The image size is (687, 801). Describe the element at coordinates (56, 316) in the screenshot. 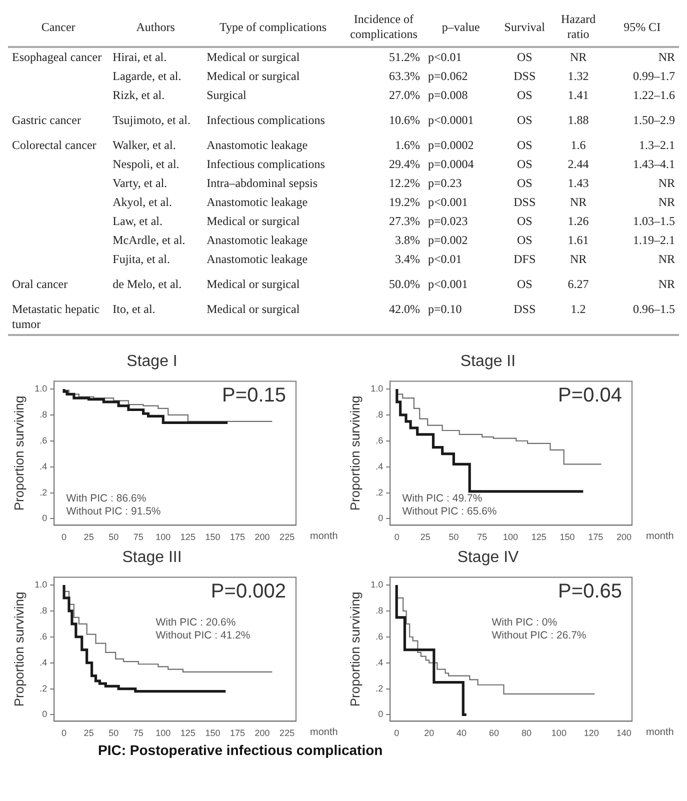

I see `text: Metastatic hepatic tumor` at that location.